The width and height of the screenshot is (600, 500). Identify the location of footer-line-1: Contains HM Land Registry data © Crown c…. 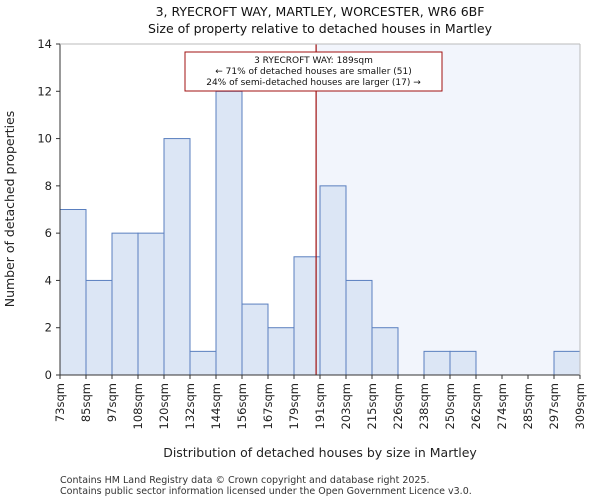
(245, 480).